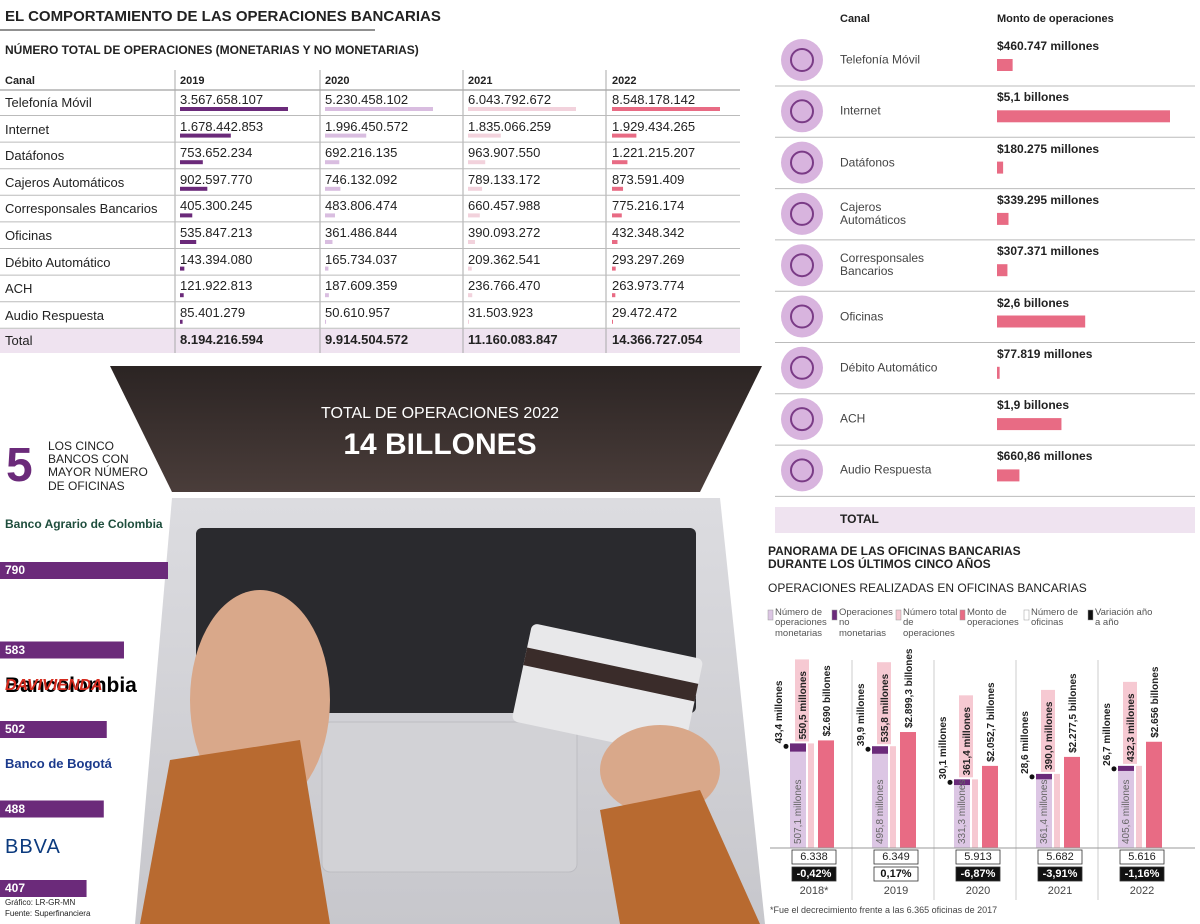 This screenshot has height=924, width=1200. What do you see at coordinates (216, 232) in the screenshot?
I see `cell-value: 535.847.213` at bounding box center [216, 232].